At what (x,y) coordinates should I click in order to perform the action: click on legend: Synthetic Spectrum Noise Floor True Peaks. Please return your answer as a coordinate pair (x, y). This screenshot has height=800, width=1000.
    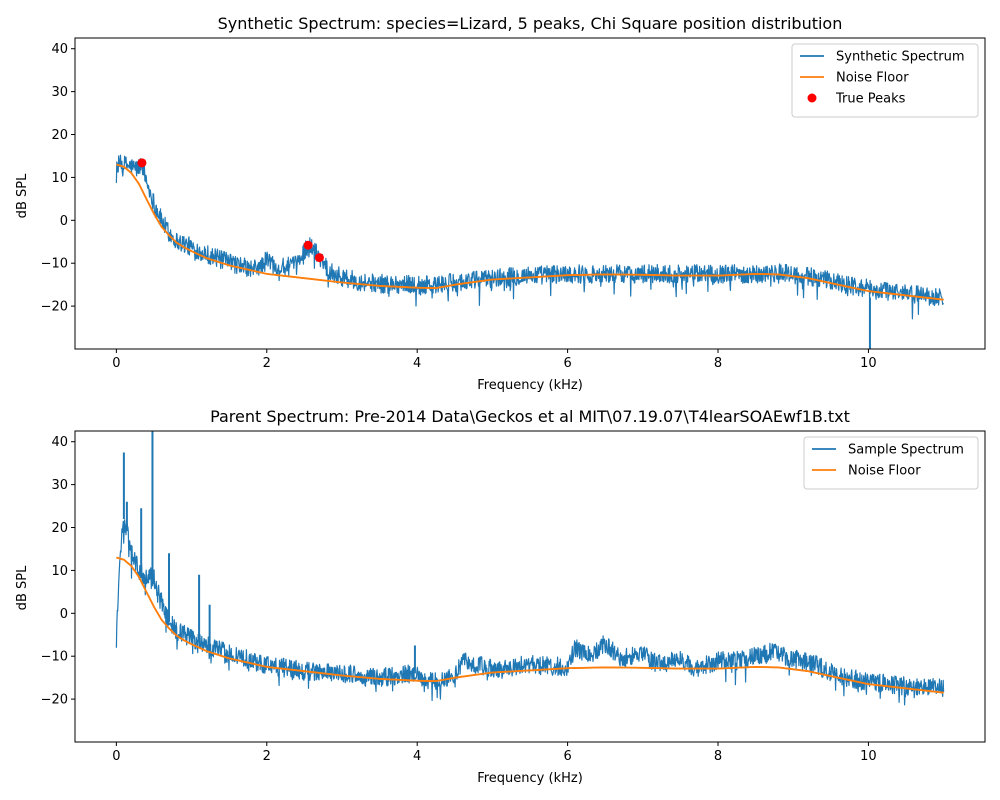
    Looking at the image, I should click on (885, 80).